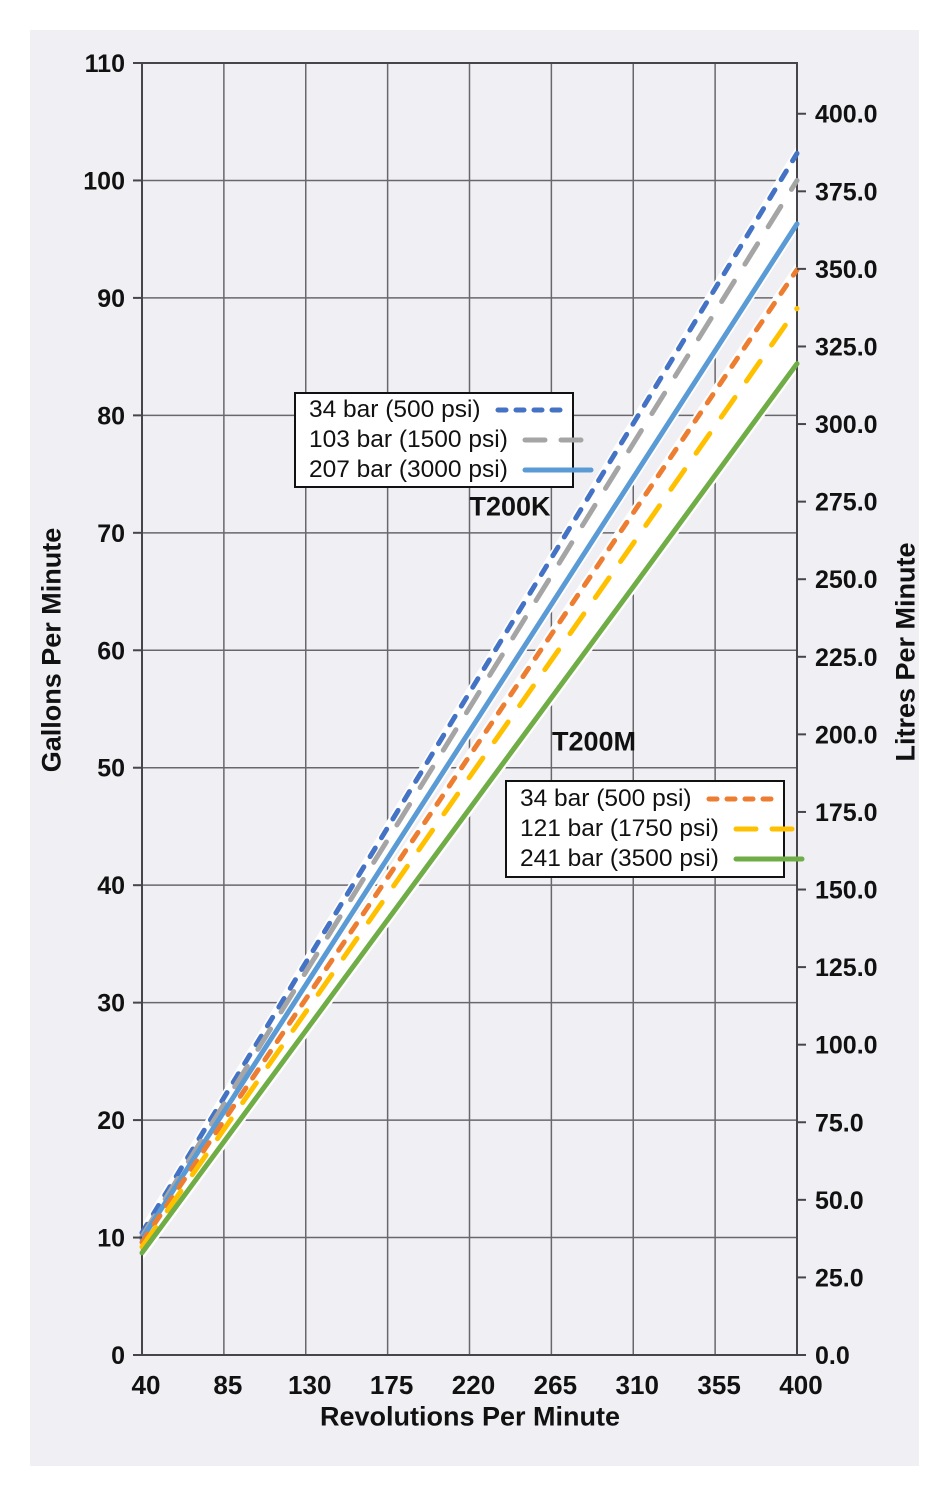 The height and width of the screenshot is (1500, 949). What do you see at coordinates (227, 1385) in the screenshot?
I see `x-tick-label: 85` at bounding box center [227, 1385].